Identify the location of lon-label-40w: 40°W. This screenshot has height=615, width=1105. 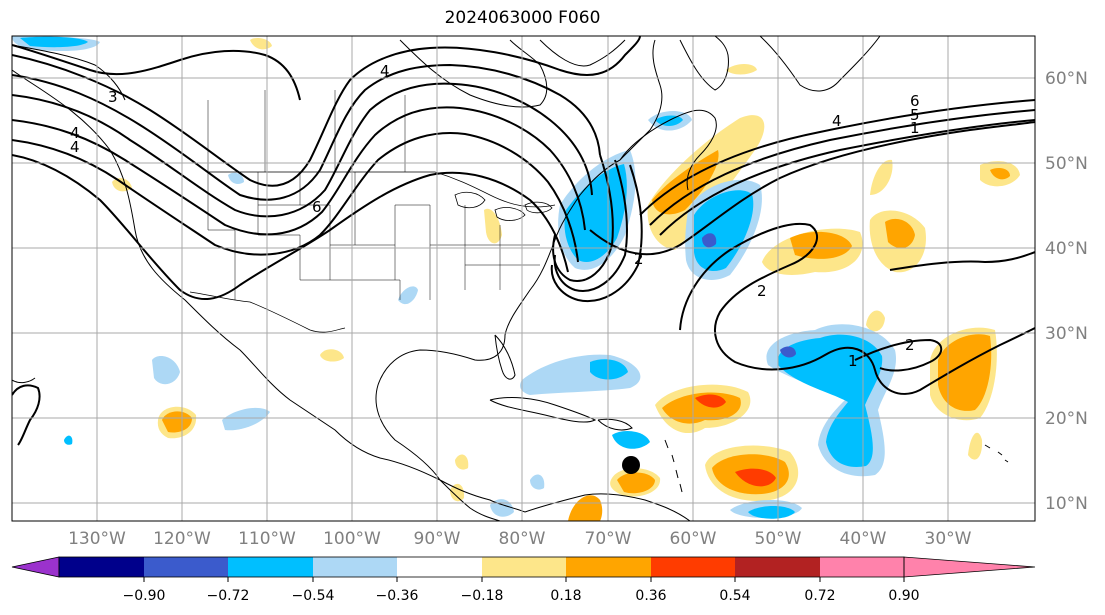
(863, 539).